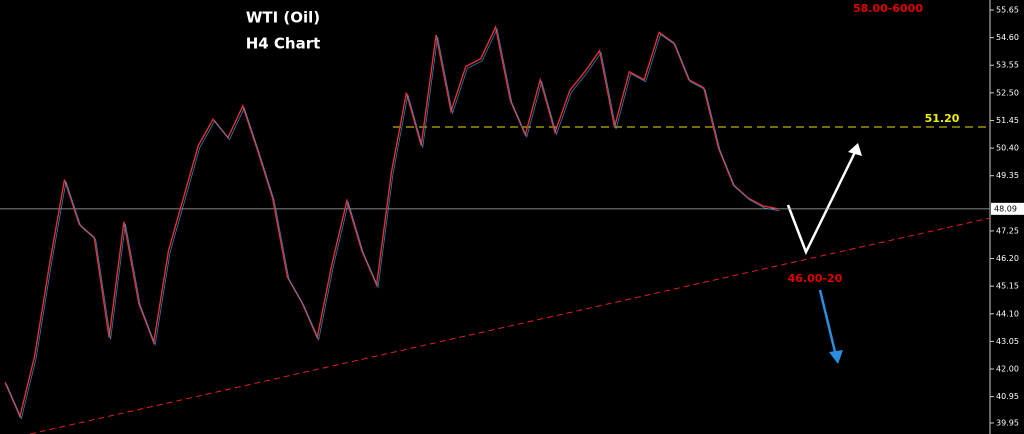 This screenshot has height=434, width=1024. I want to click on y-tick-label: 49.35, so click(1007, 175).